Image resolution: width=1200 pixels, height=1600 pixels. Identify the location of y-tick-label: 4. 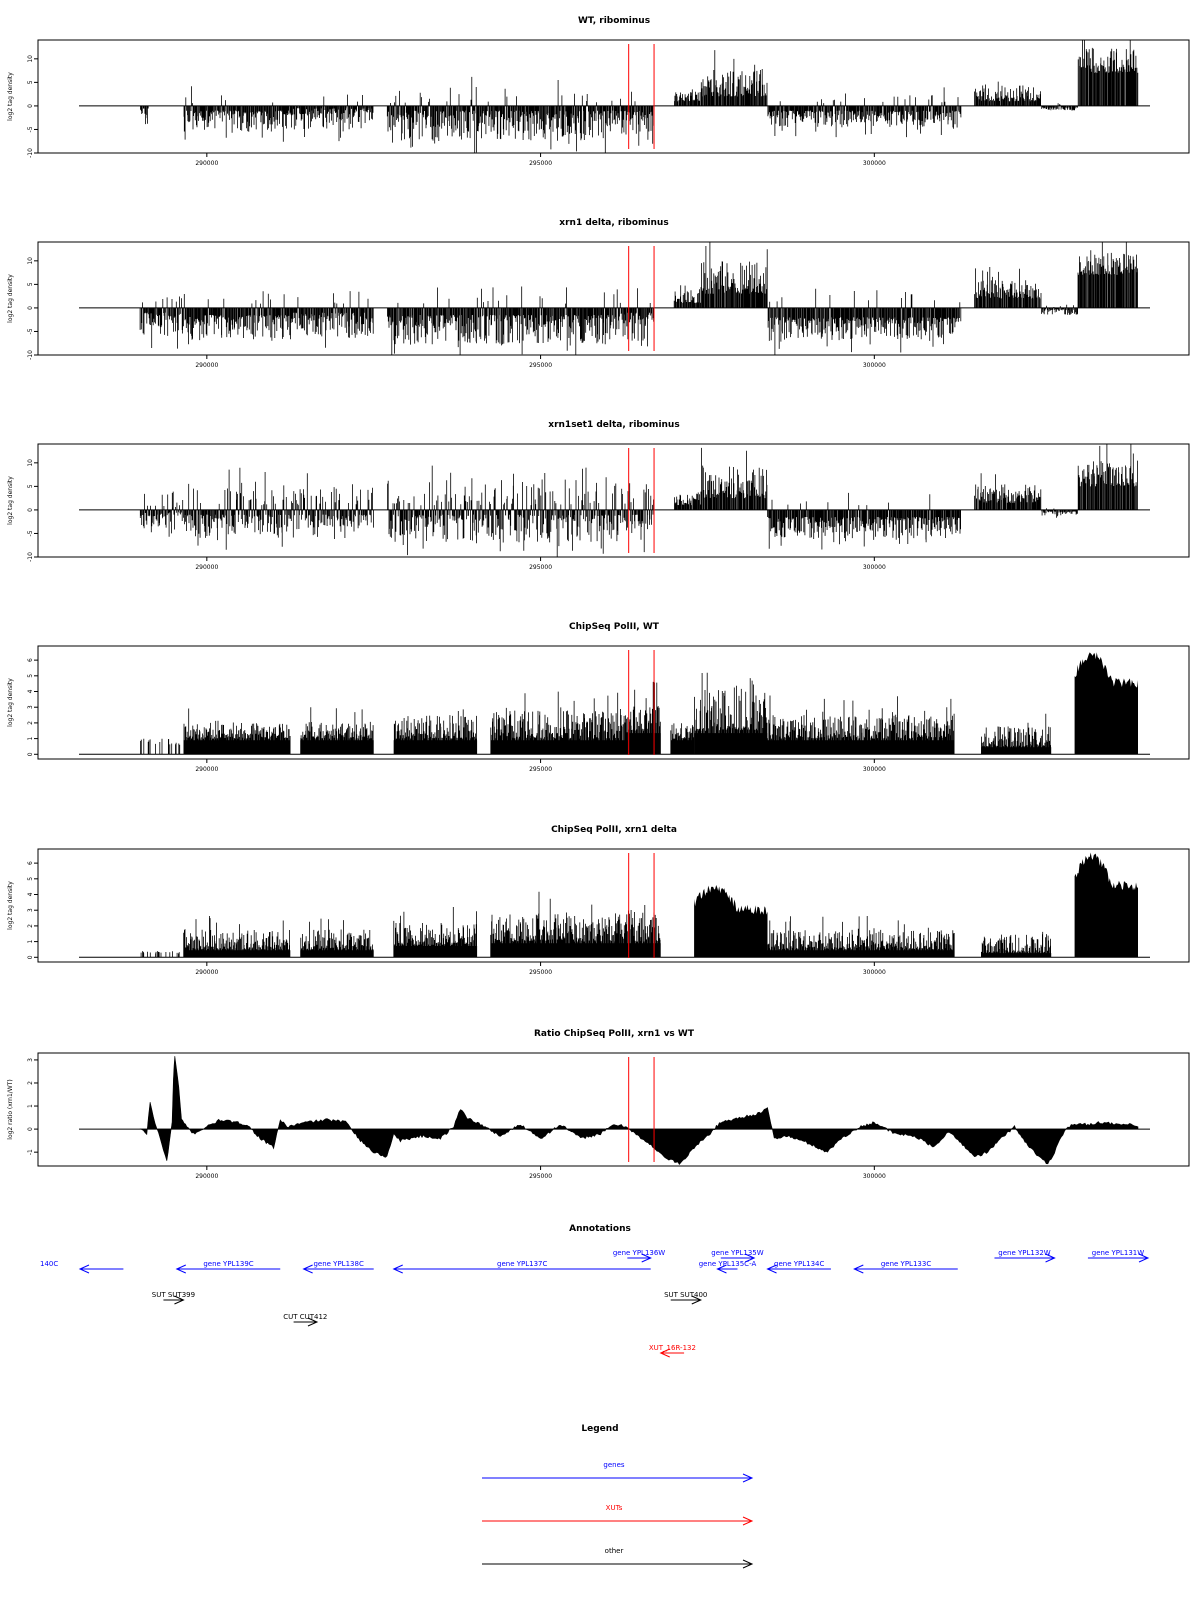
(30, 691).